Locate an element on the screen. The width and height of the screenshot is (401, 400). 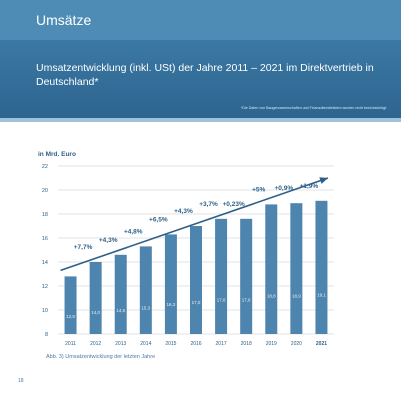
y-tick-label: 22 is located at coordinates (45, 167).